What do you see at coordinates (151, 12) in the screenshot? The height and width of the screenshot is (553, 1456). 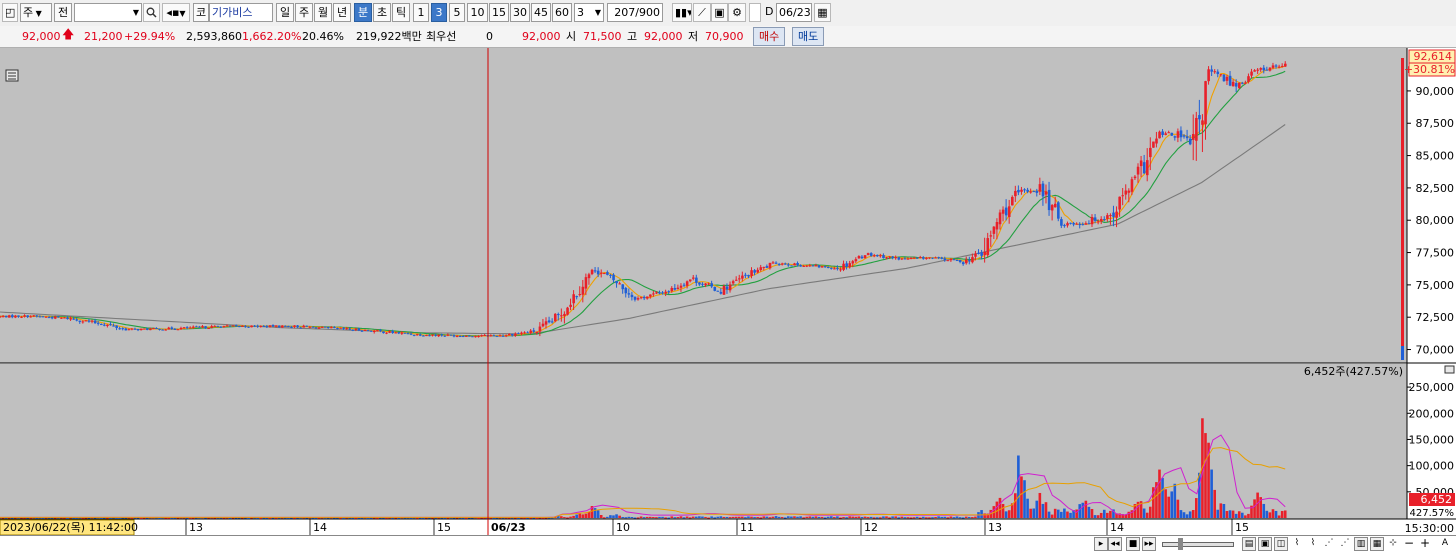 I see `search-icon` at bounding box center [151, 12].